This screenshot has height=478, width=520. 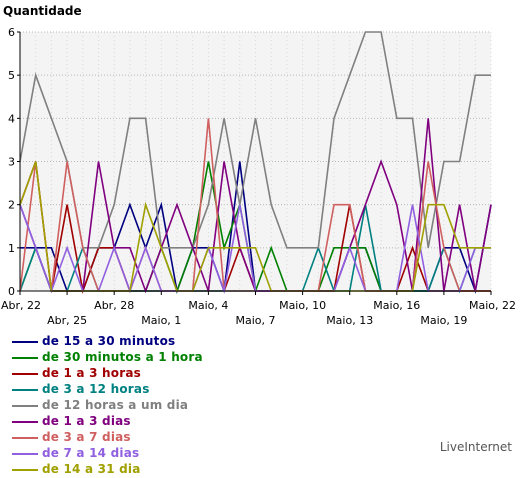 What do you see at coordinates (255, 320) in the screenshot?
I see `x-tick-label: Maio, 7` at bounding box center [255, 320].